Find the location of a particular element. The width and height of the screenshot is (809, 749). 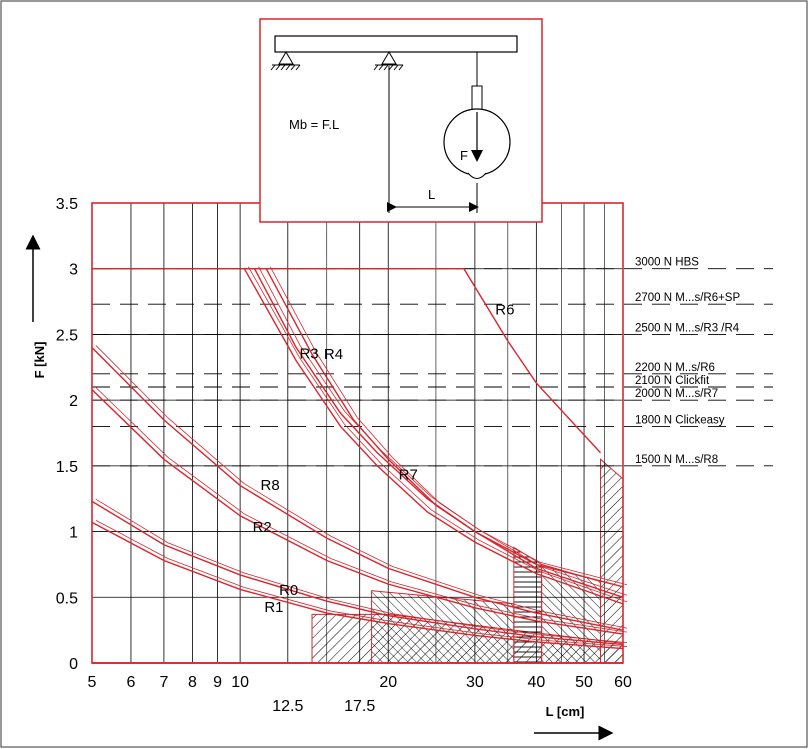

middle-support-icon is located at coordinates (388, 61).